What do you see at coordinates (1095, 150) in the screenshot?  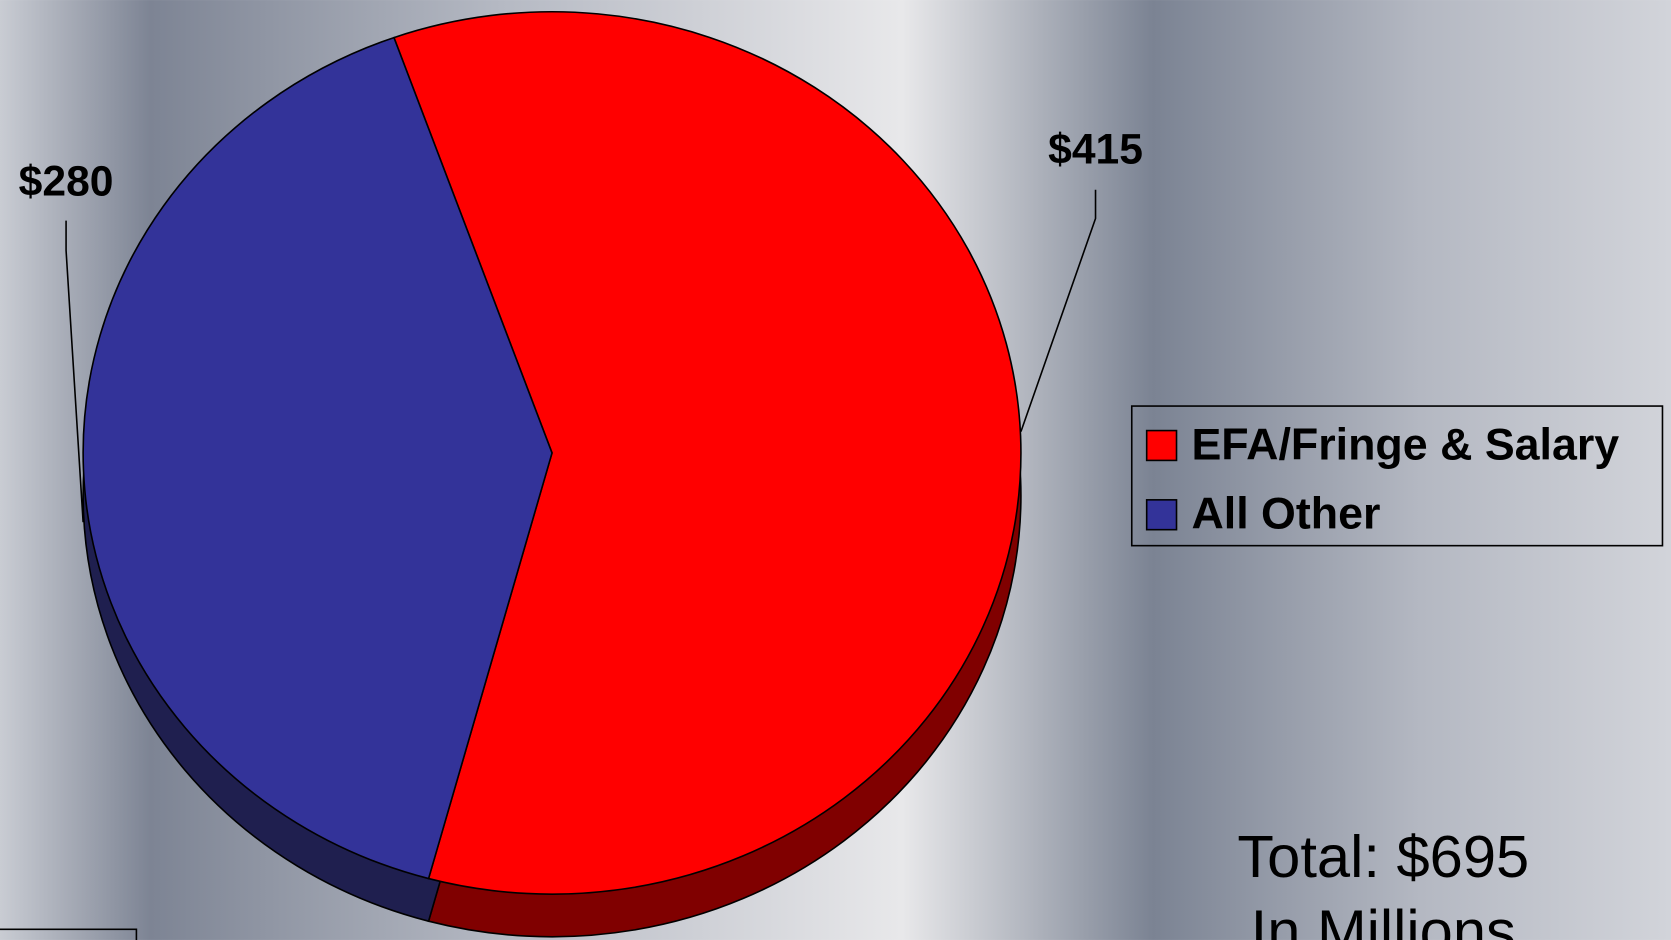 I see `data-label: $415` at bounding box center [1095, 150].